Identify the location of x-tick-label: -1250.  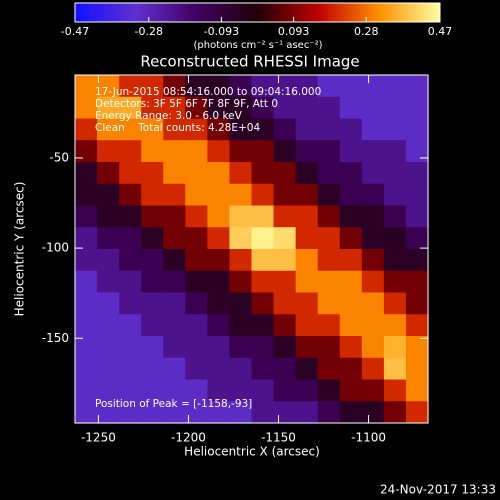
(98, 438).